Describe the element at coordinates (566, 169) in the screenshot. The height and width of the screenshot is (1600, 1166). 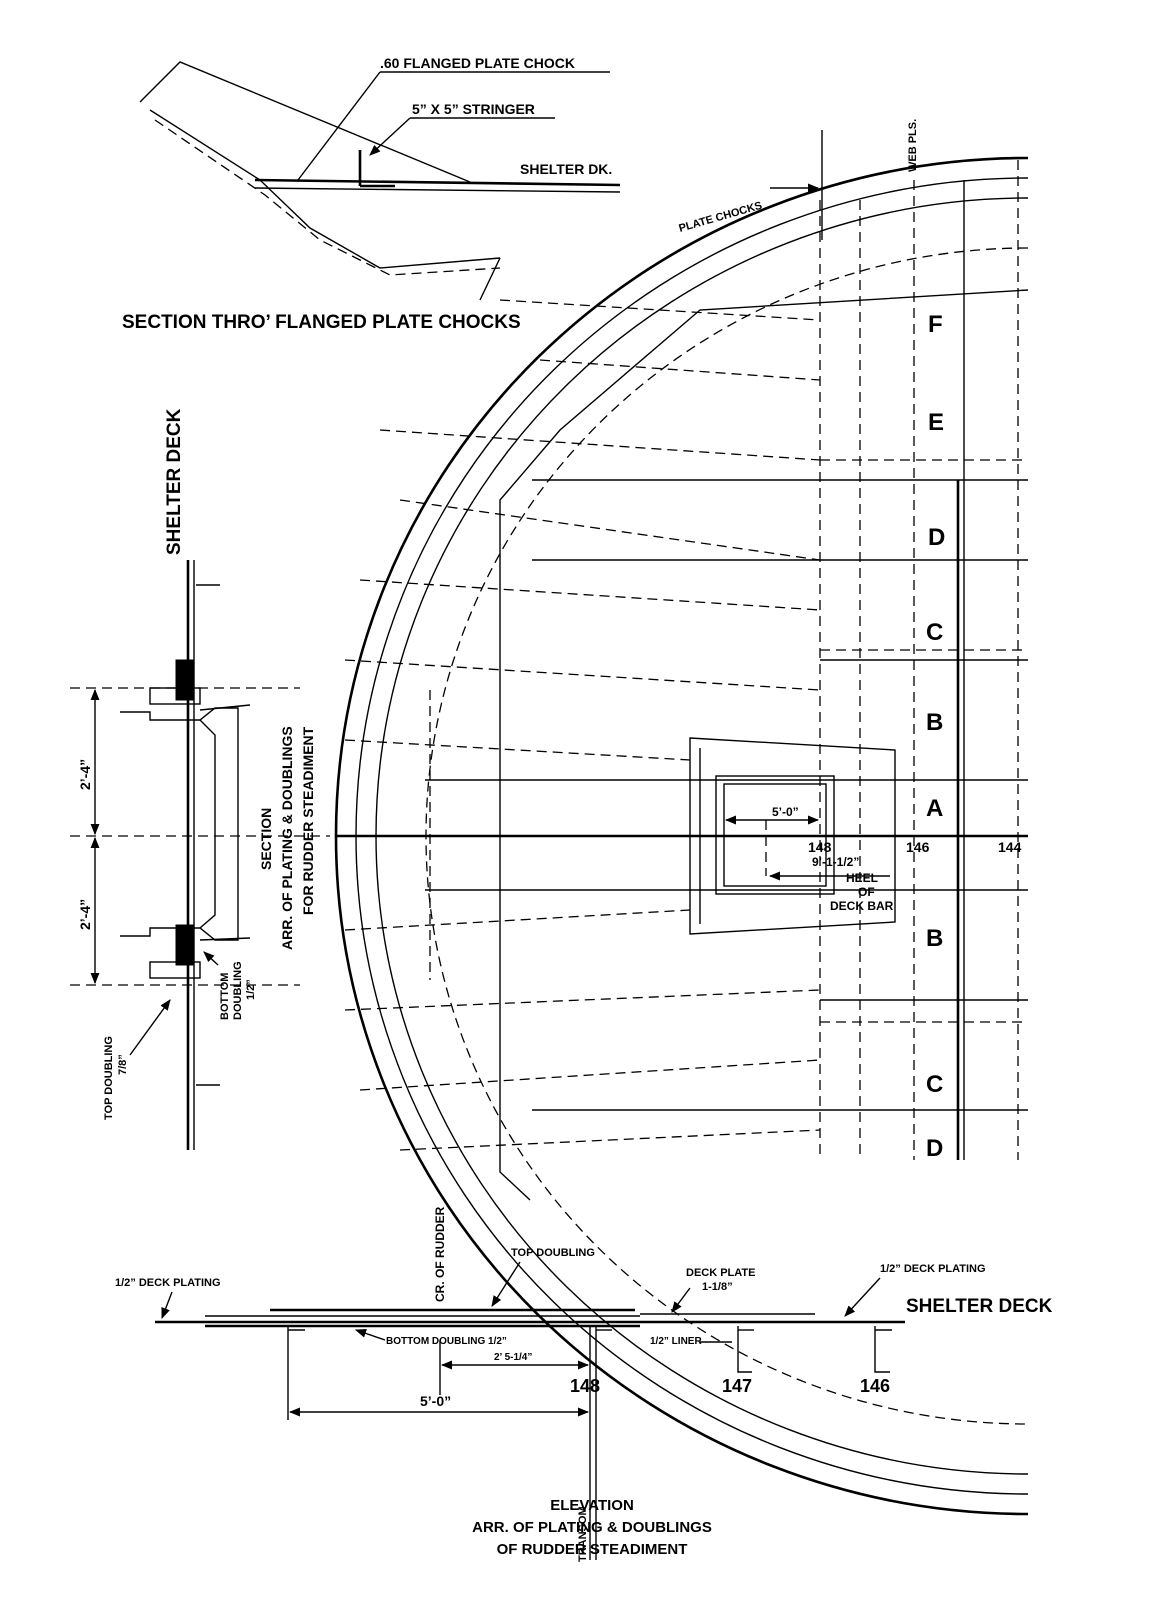
I see `shelter-dk-label: SHELTER DK.` at that location.